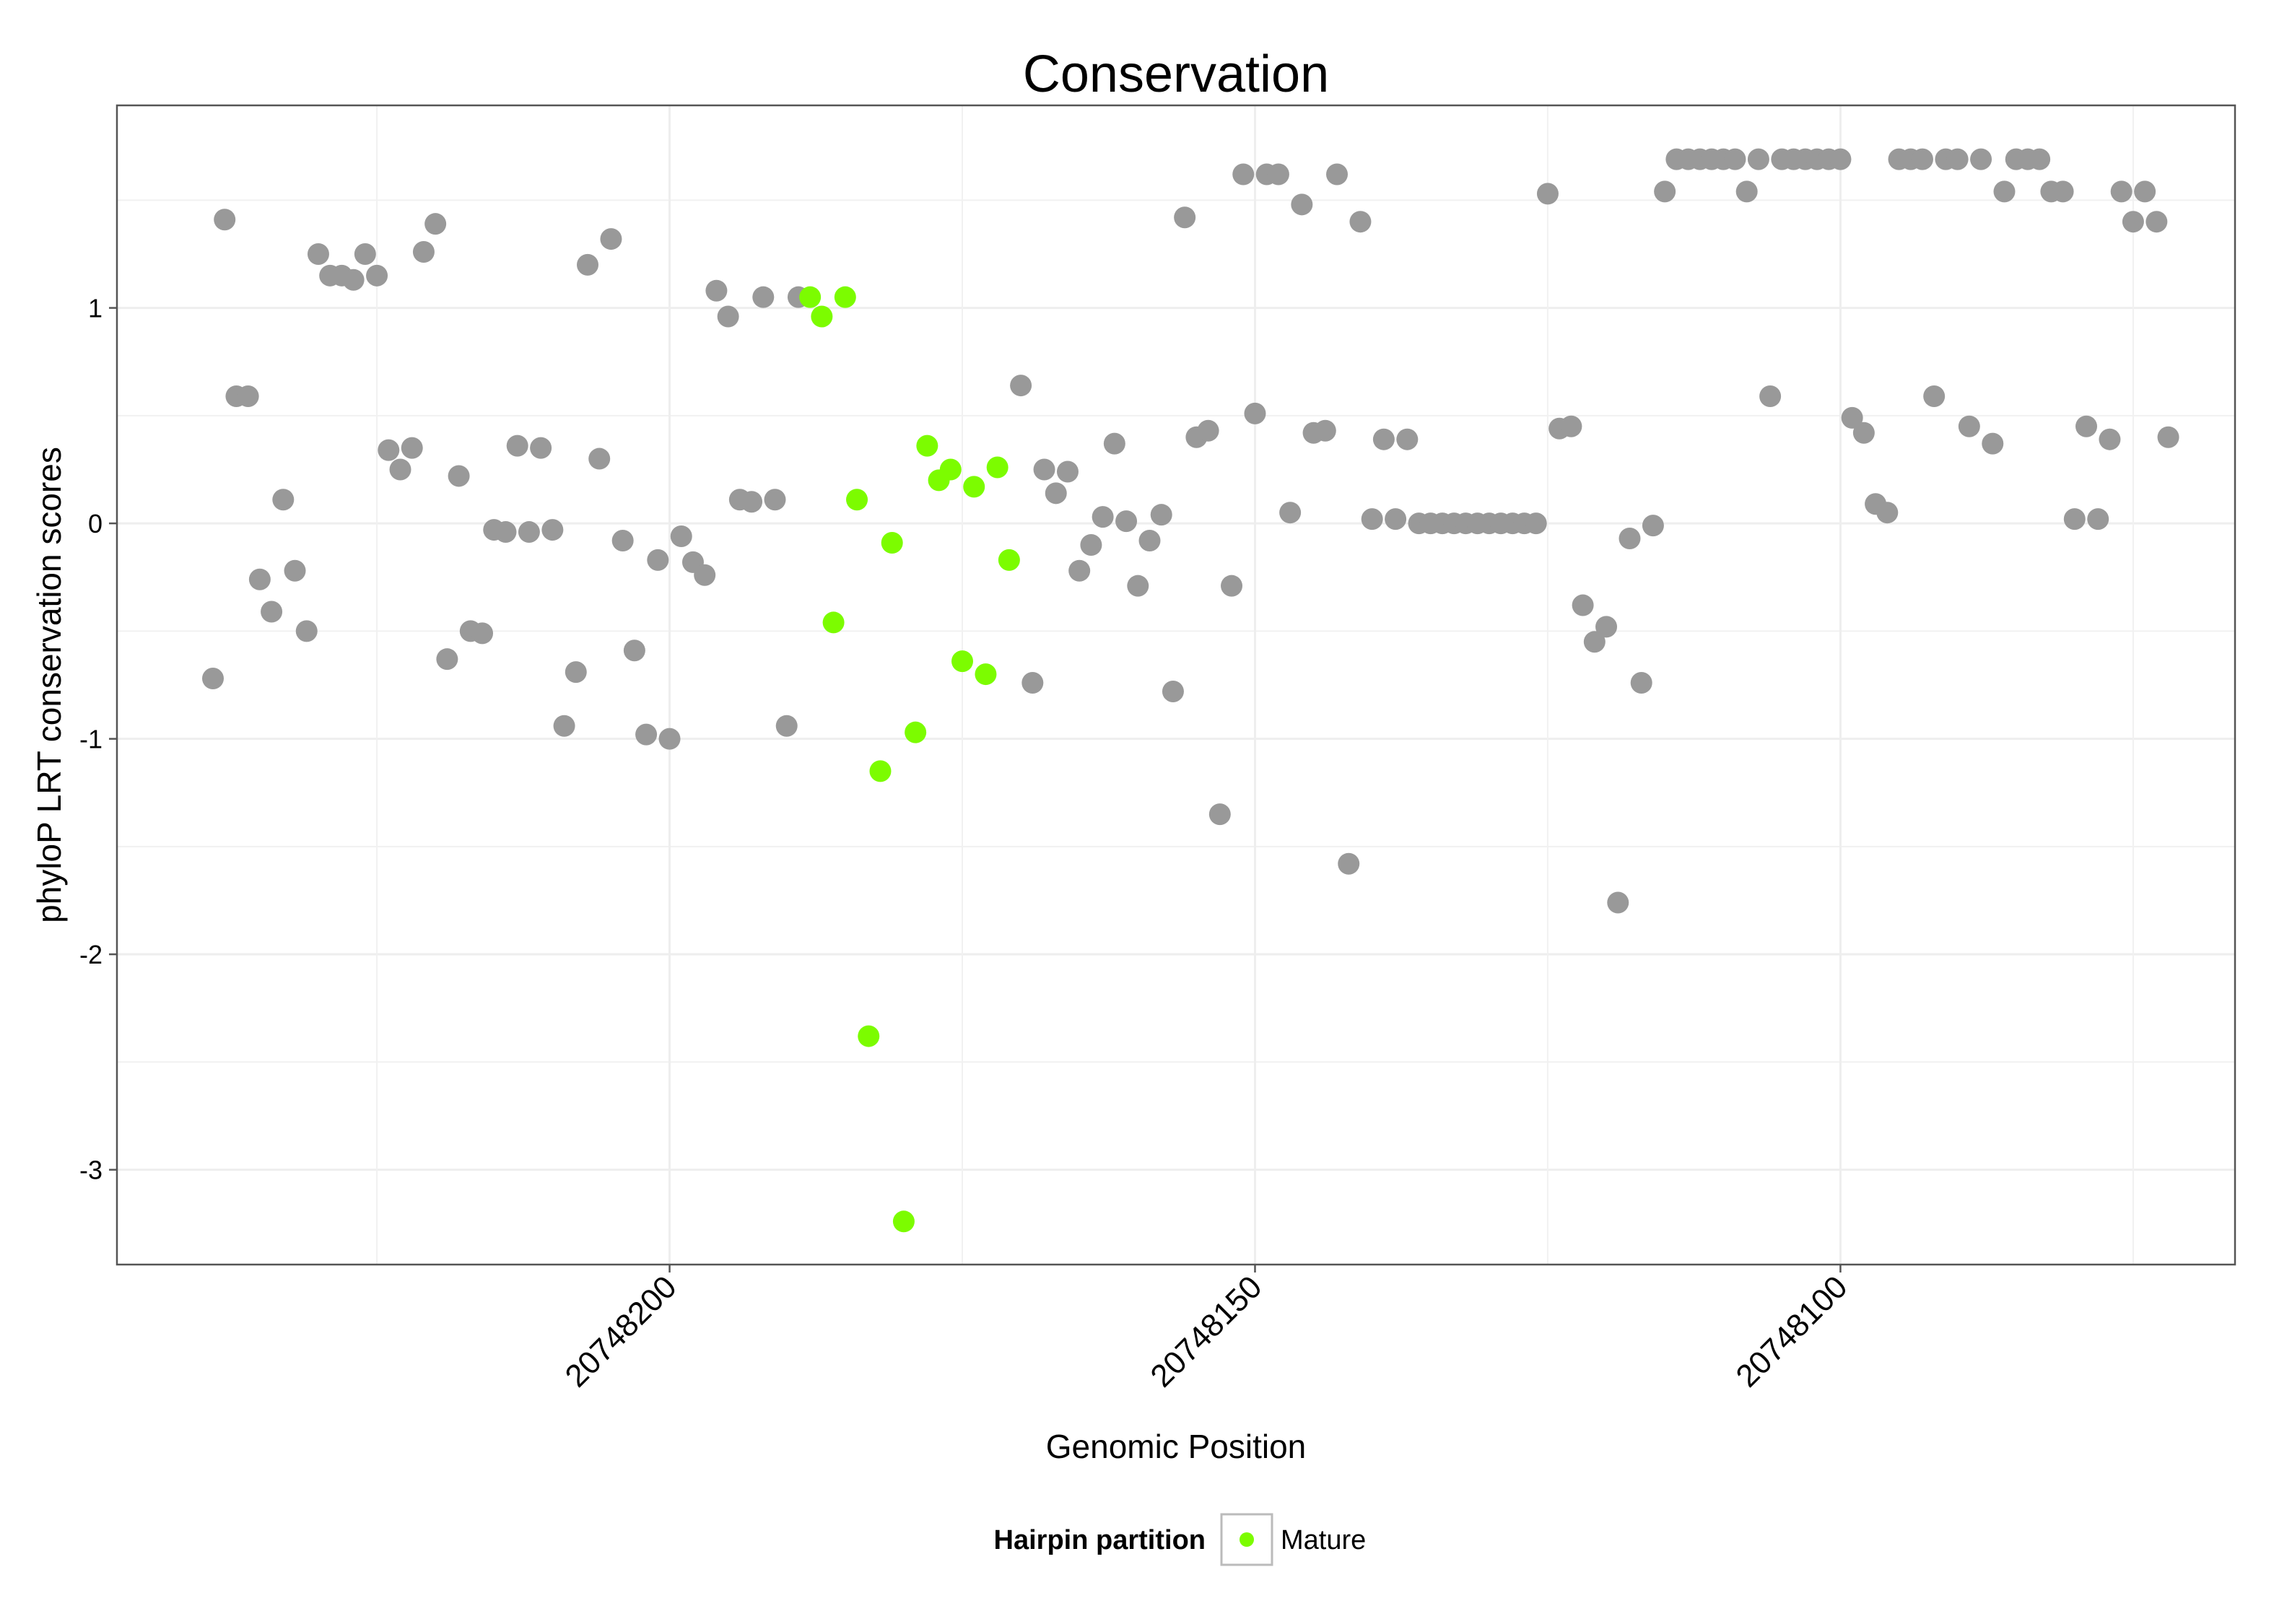 Image resolution: width=2274 pixels, height=1624 pixels. I want to click on y-tick-label: -3, so click(91, 1170).